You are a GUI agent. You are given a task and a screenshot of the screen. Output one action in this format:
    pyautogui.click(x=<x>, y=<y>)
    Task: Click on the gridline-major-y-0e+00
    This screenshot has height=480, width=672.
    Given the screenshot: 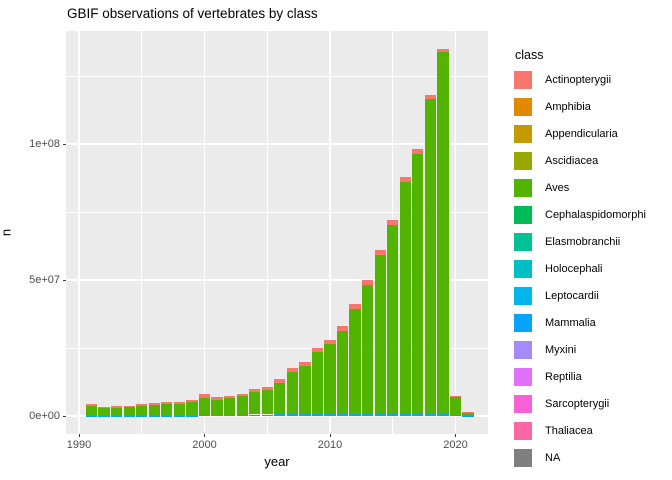 What is the action you would take?
    pyautogui.click(x=277, y=416)
    